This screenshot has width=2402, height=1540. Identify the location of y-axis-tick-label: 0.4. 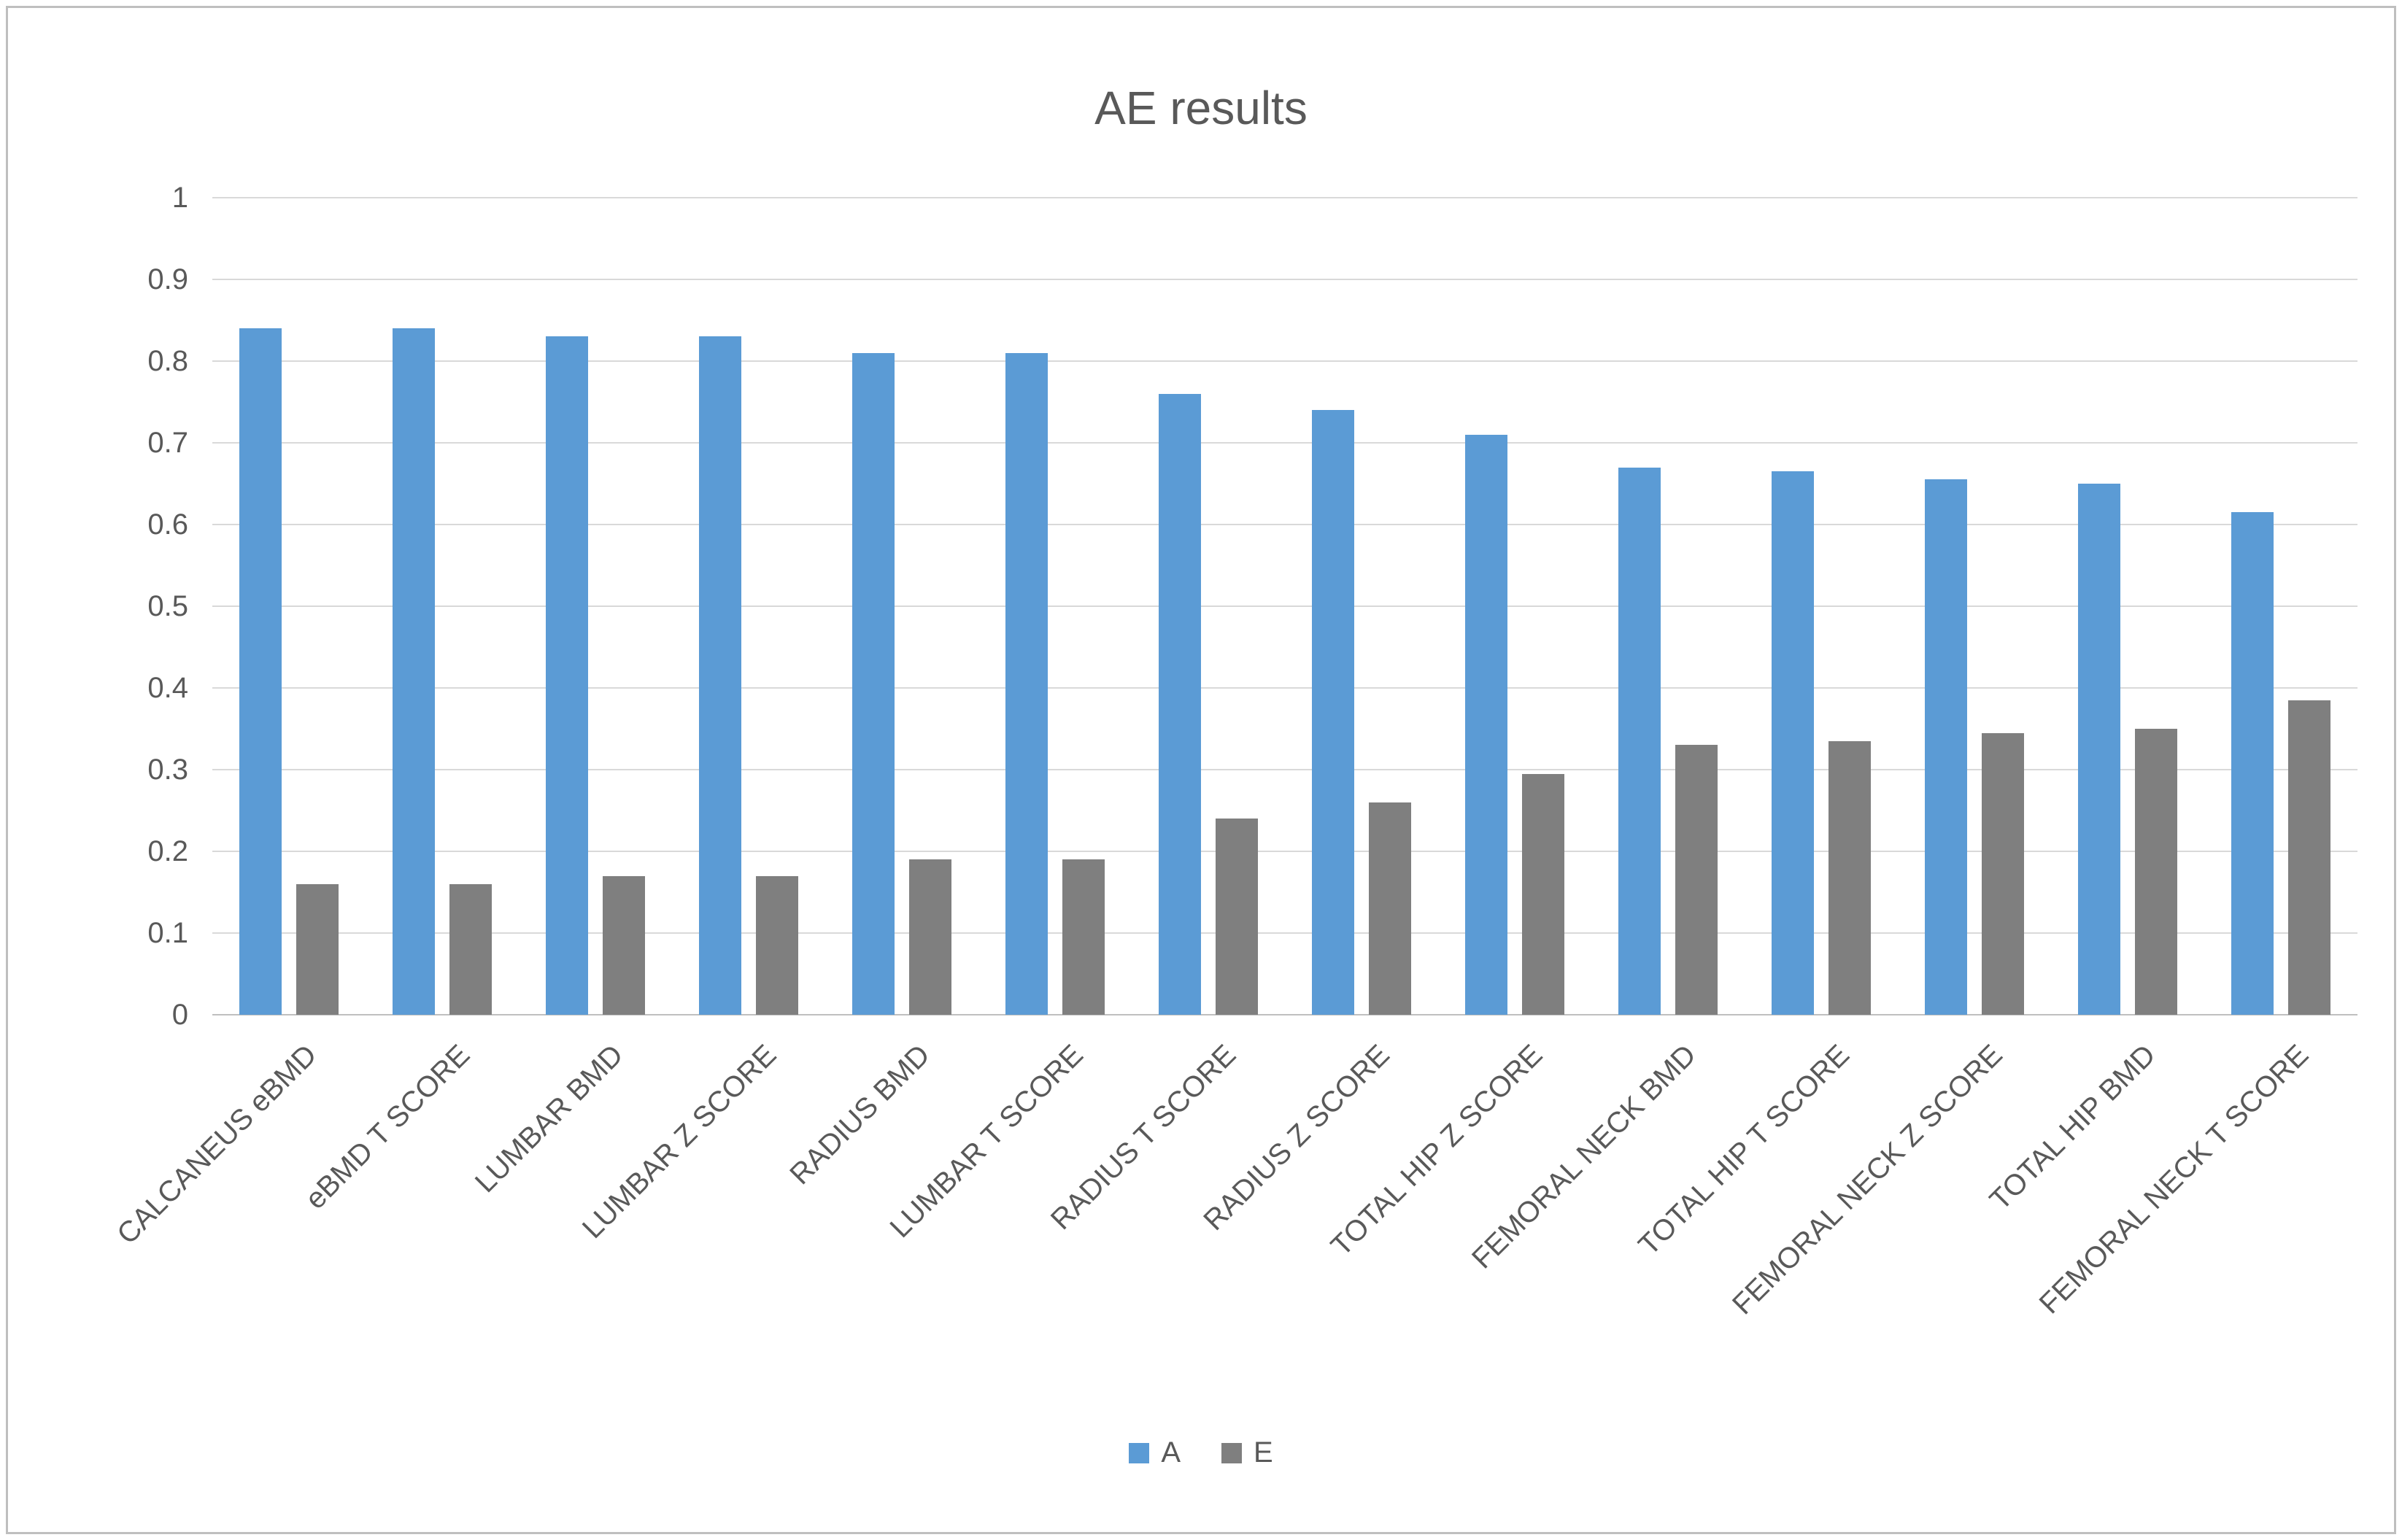
(167, 688).